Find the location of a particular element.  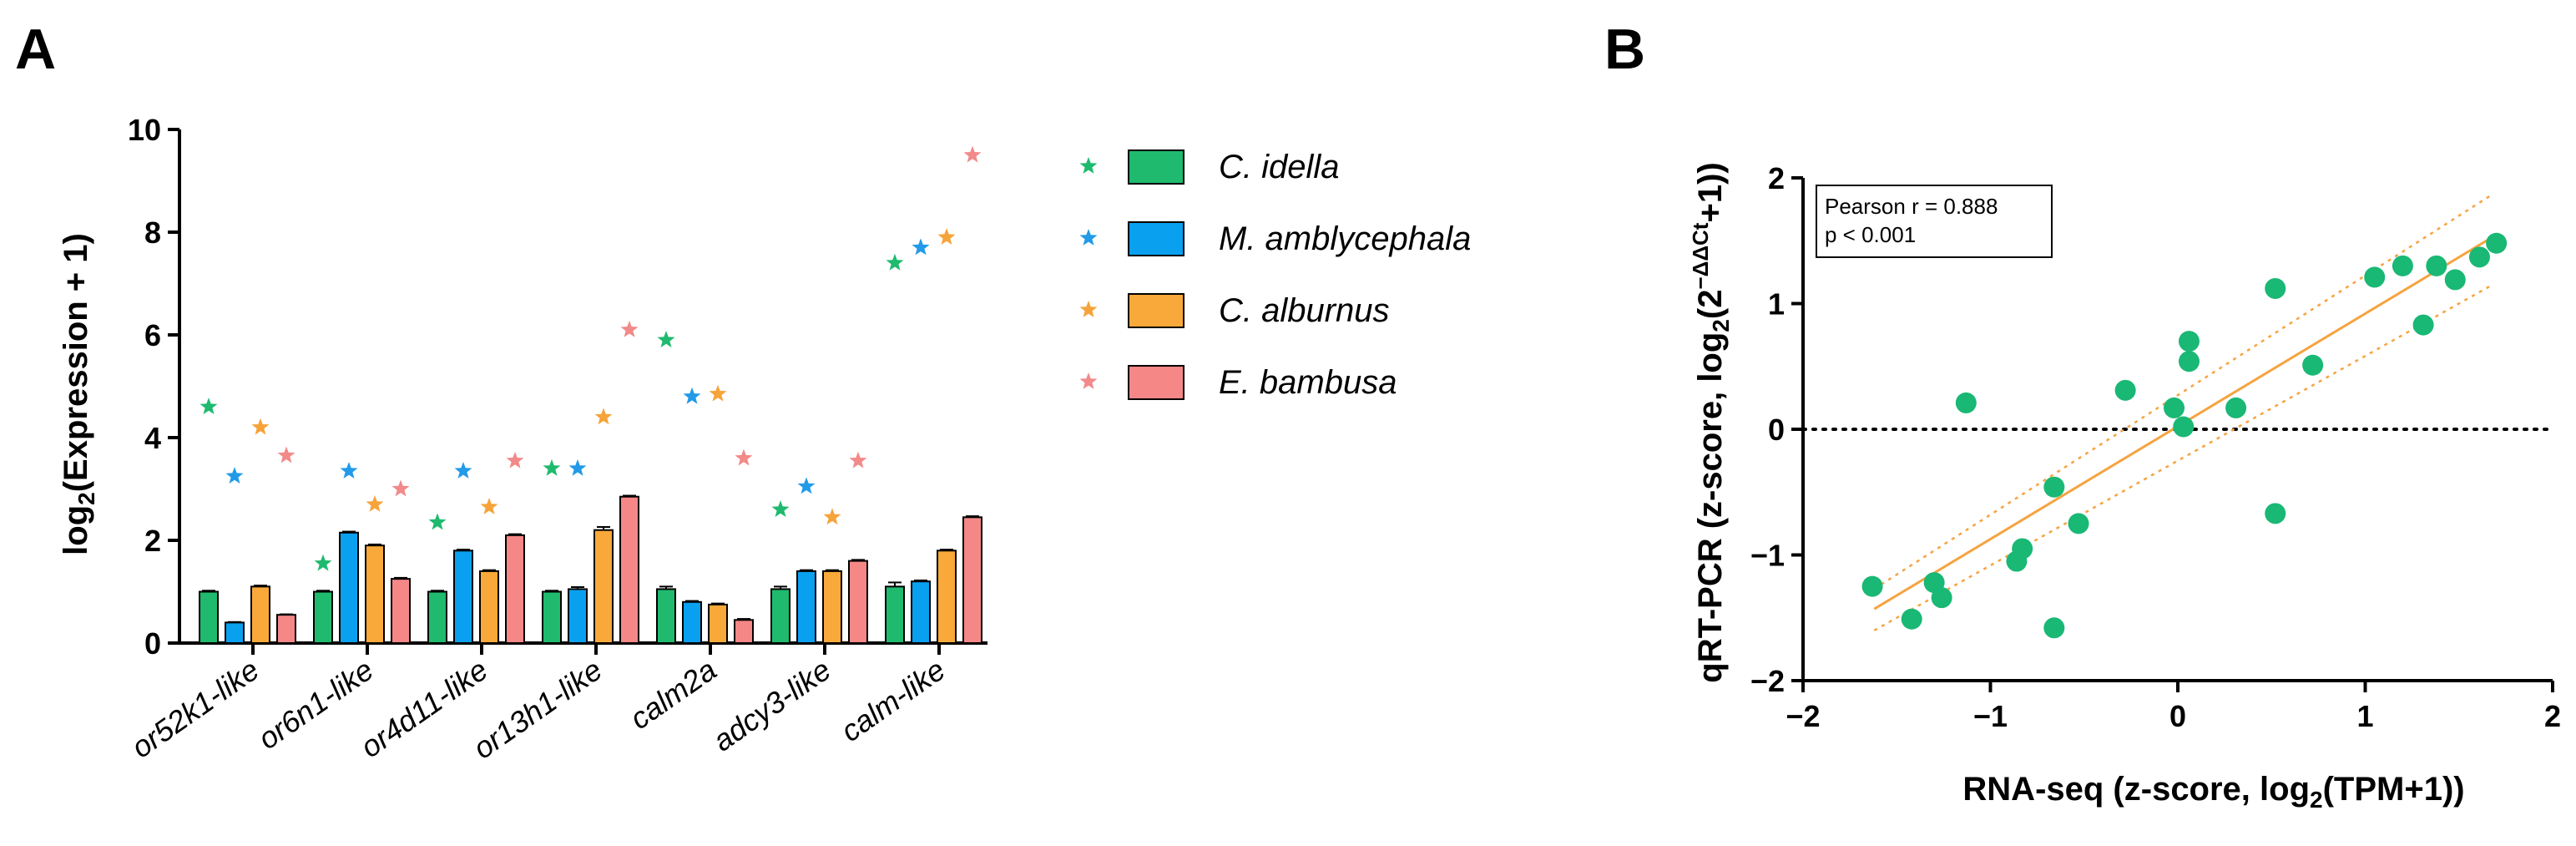

panel-a-y-tick-label: 8 is located at coordinates (152, 232).